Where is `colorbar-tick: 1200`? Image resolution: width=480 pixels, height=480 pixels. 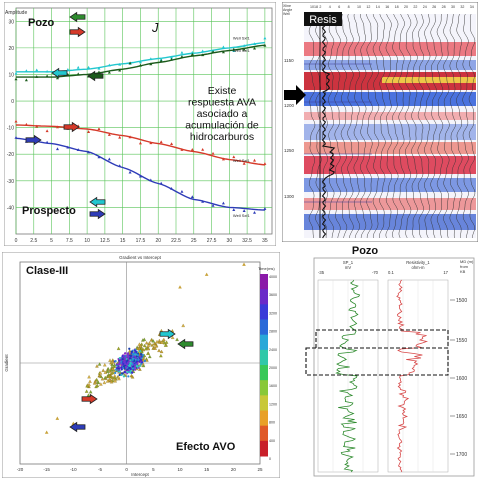 colorbar-tick: 1200 is located at coordinates (273, 404).